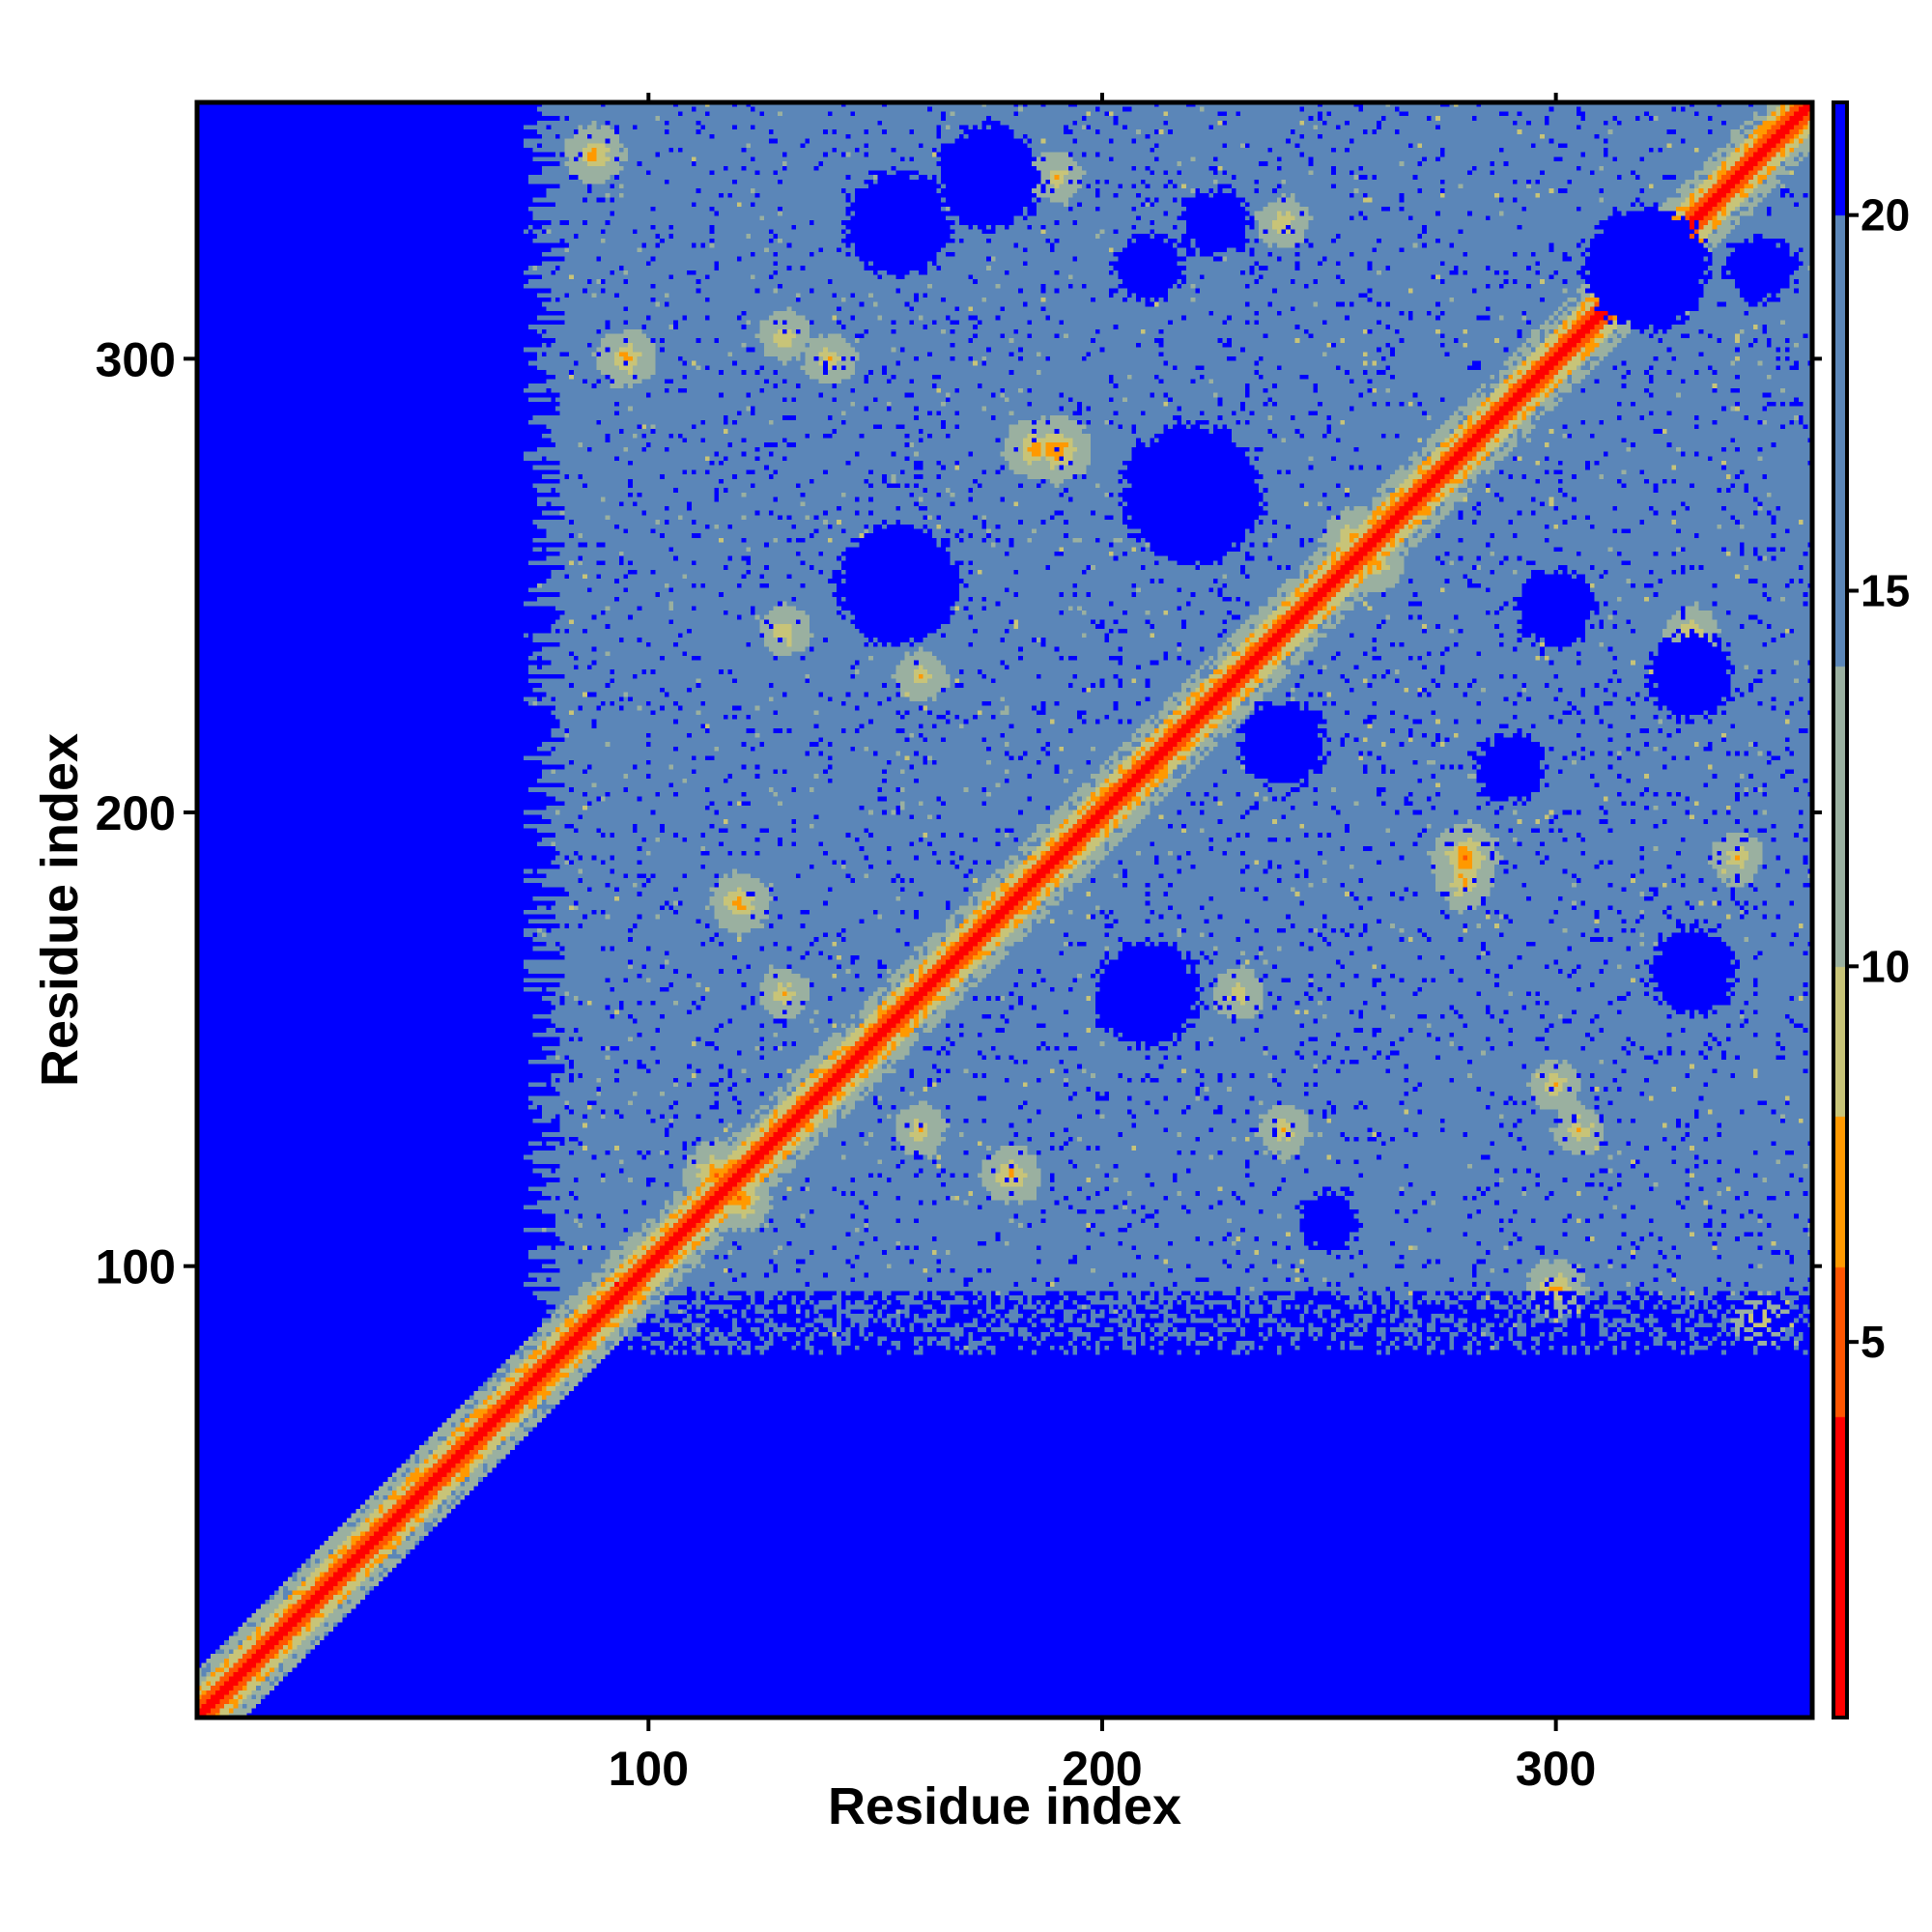  I want to click on y-tick-label: 100, so click(136, 1267).